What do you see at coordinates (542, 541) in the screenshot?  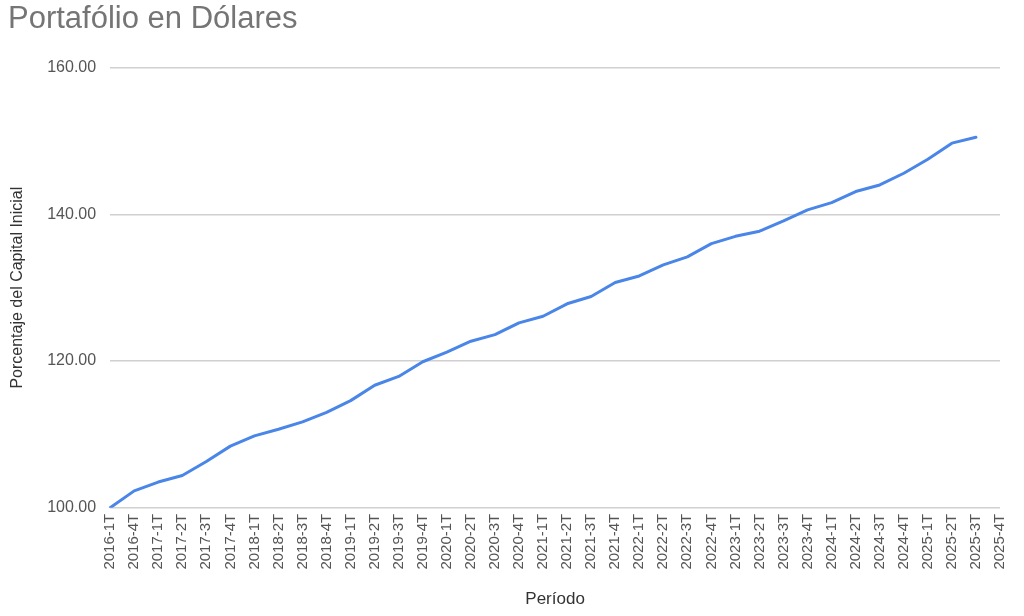 I see `x-tick-label: 2021-1T` at bounding box center [542, 541].